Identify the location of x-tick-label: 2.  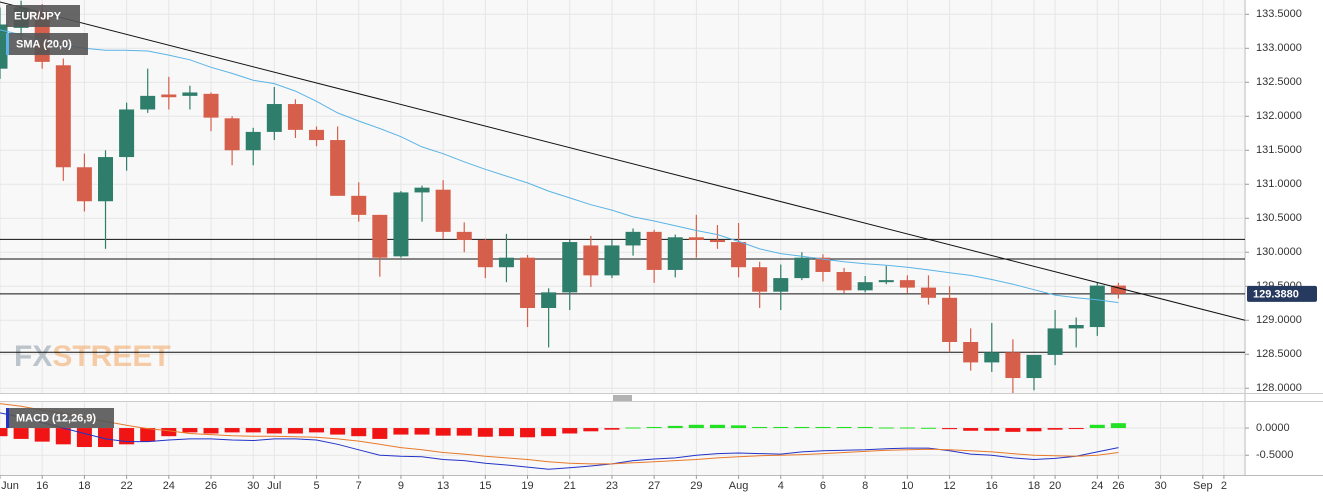
(1224, 486).